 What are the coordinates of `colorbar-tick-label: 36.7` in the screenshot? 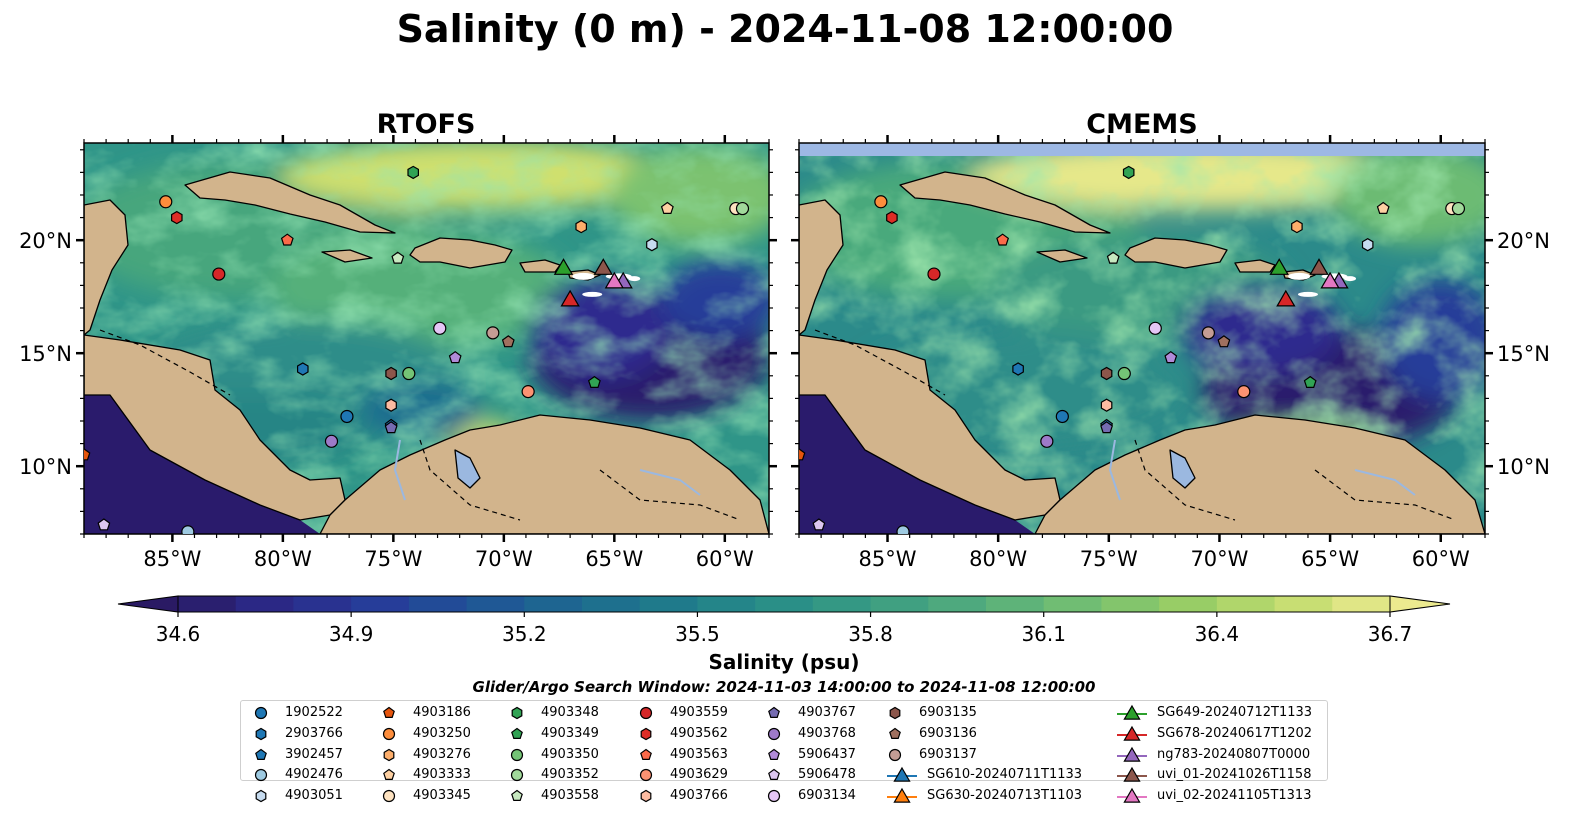 It's located at (1390, 634).